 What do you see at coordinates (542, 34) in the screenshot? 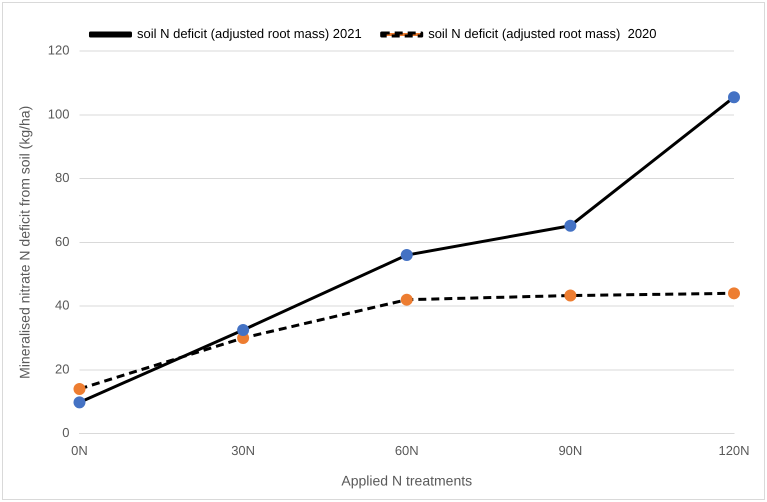
I see `legend-label: soil N deficit (adjusted root mass) 2020` at bounding box center [542, 34].